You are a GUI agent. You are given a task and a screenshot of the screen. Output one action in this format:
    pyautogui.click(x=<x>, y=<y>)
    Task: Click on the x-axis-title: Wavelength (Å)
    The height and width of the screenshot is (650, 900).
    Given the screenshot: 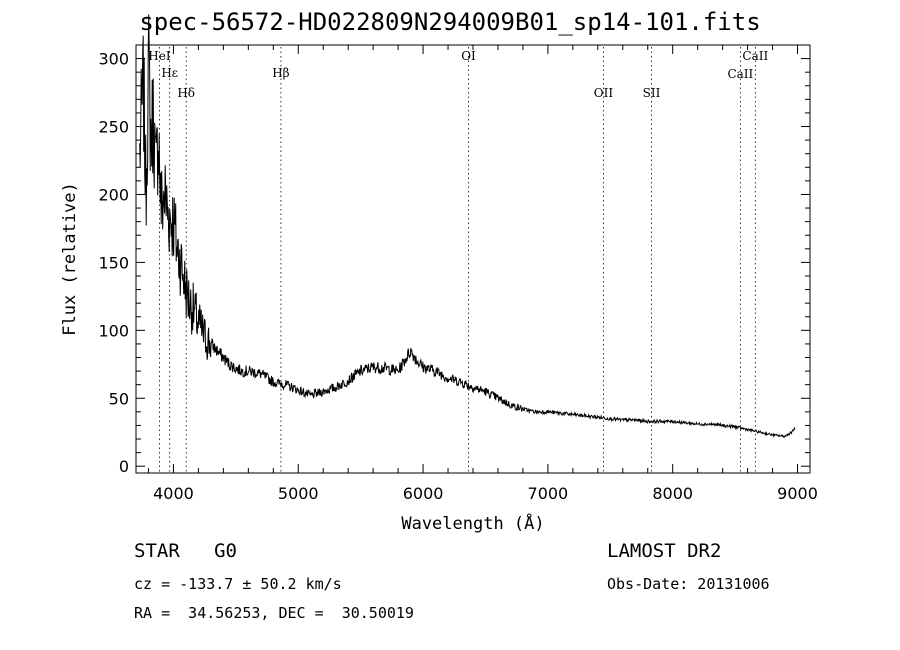 What is the action you would take?
    pyautogui.click(x=472, y=523)
    